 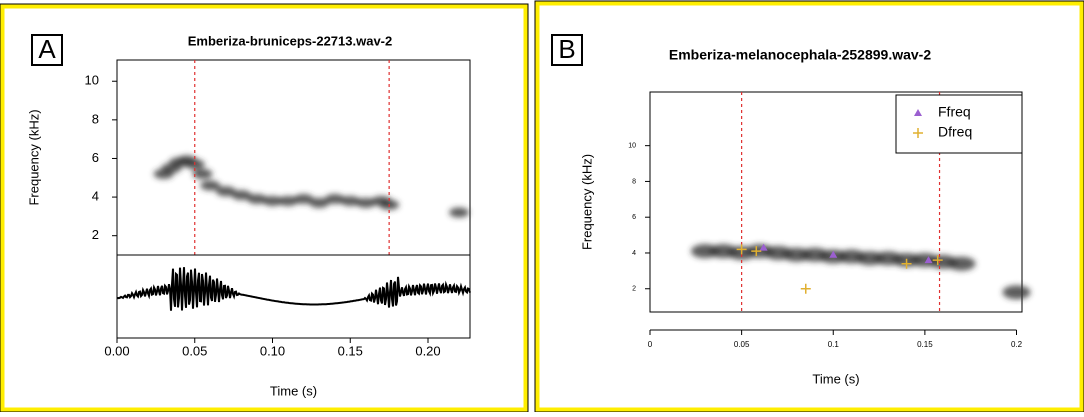 I want to click on legend-label: Ffreq, so click(x=954, y=112).